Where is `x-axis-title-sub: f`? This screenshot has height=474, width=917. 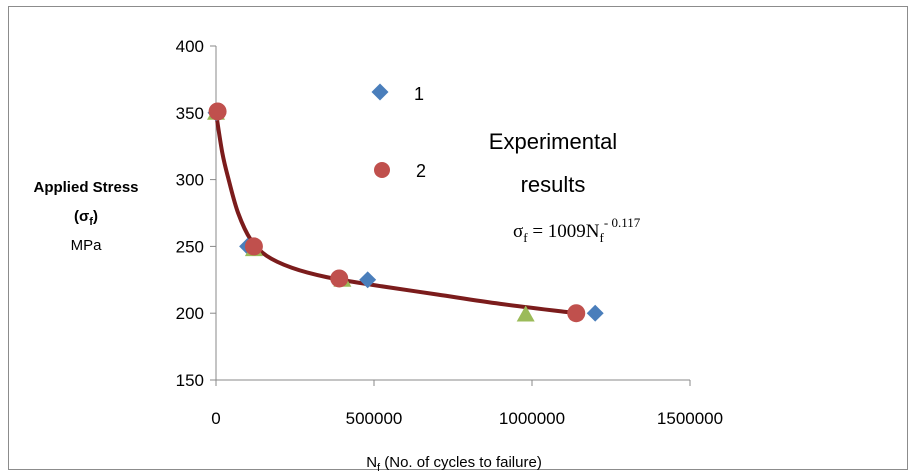 x-axis-title-sub: f is located at coordinates (379, 468).